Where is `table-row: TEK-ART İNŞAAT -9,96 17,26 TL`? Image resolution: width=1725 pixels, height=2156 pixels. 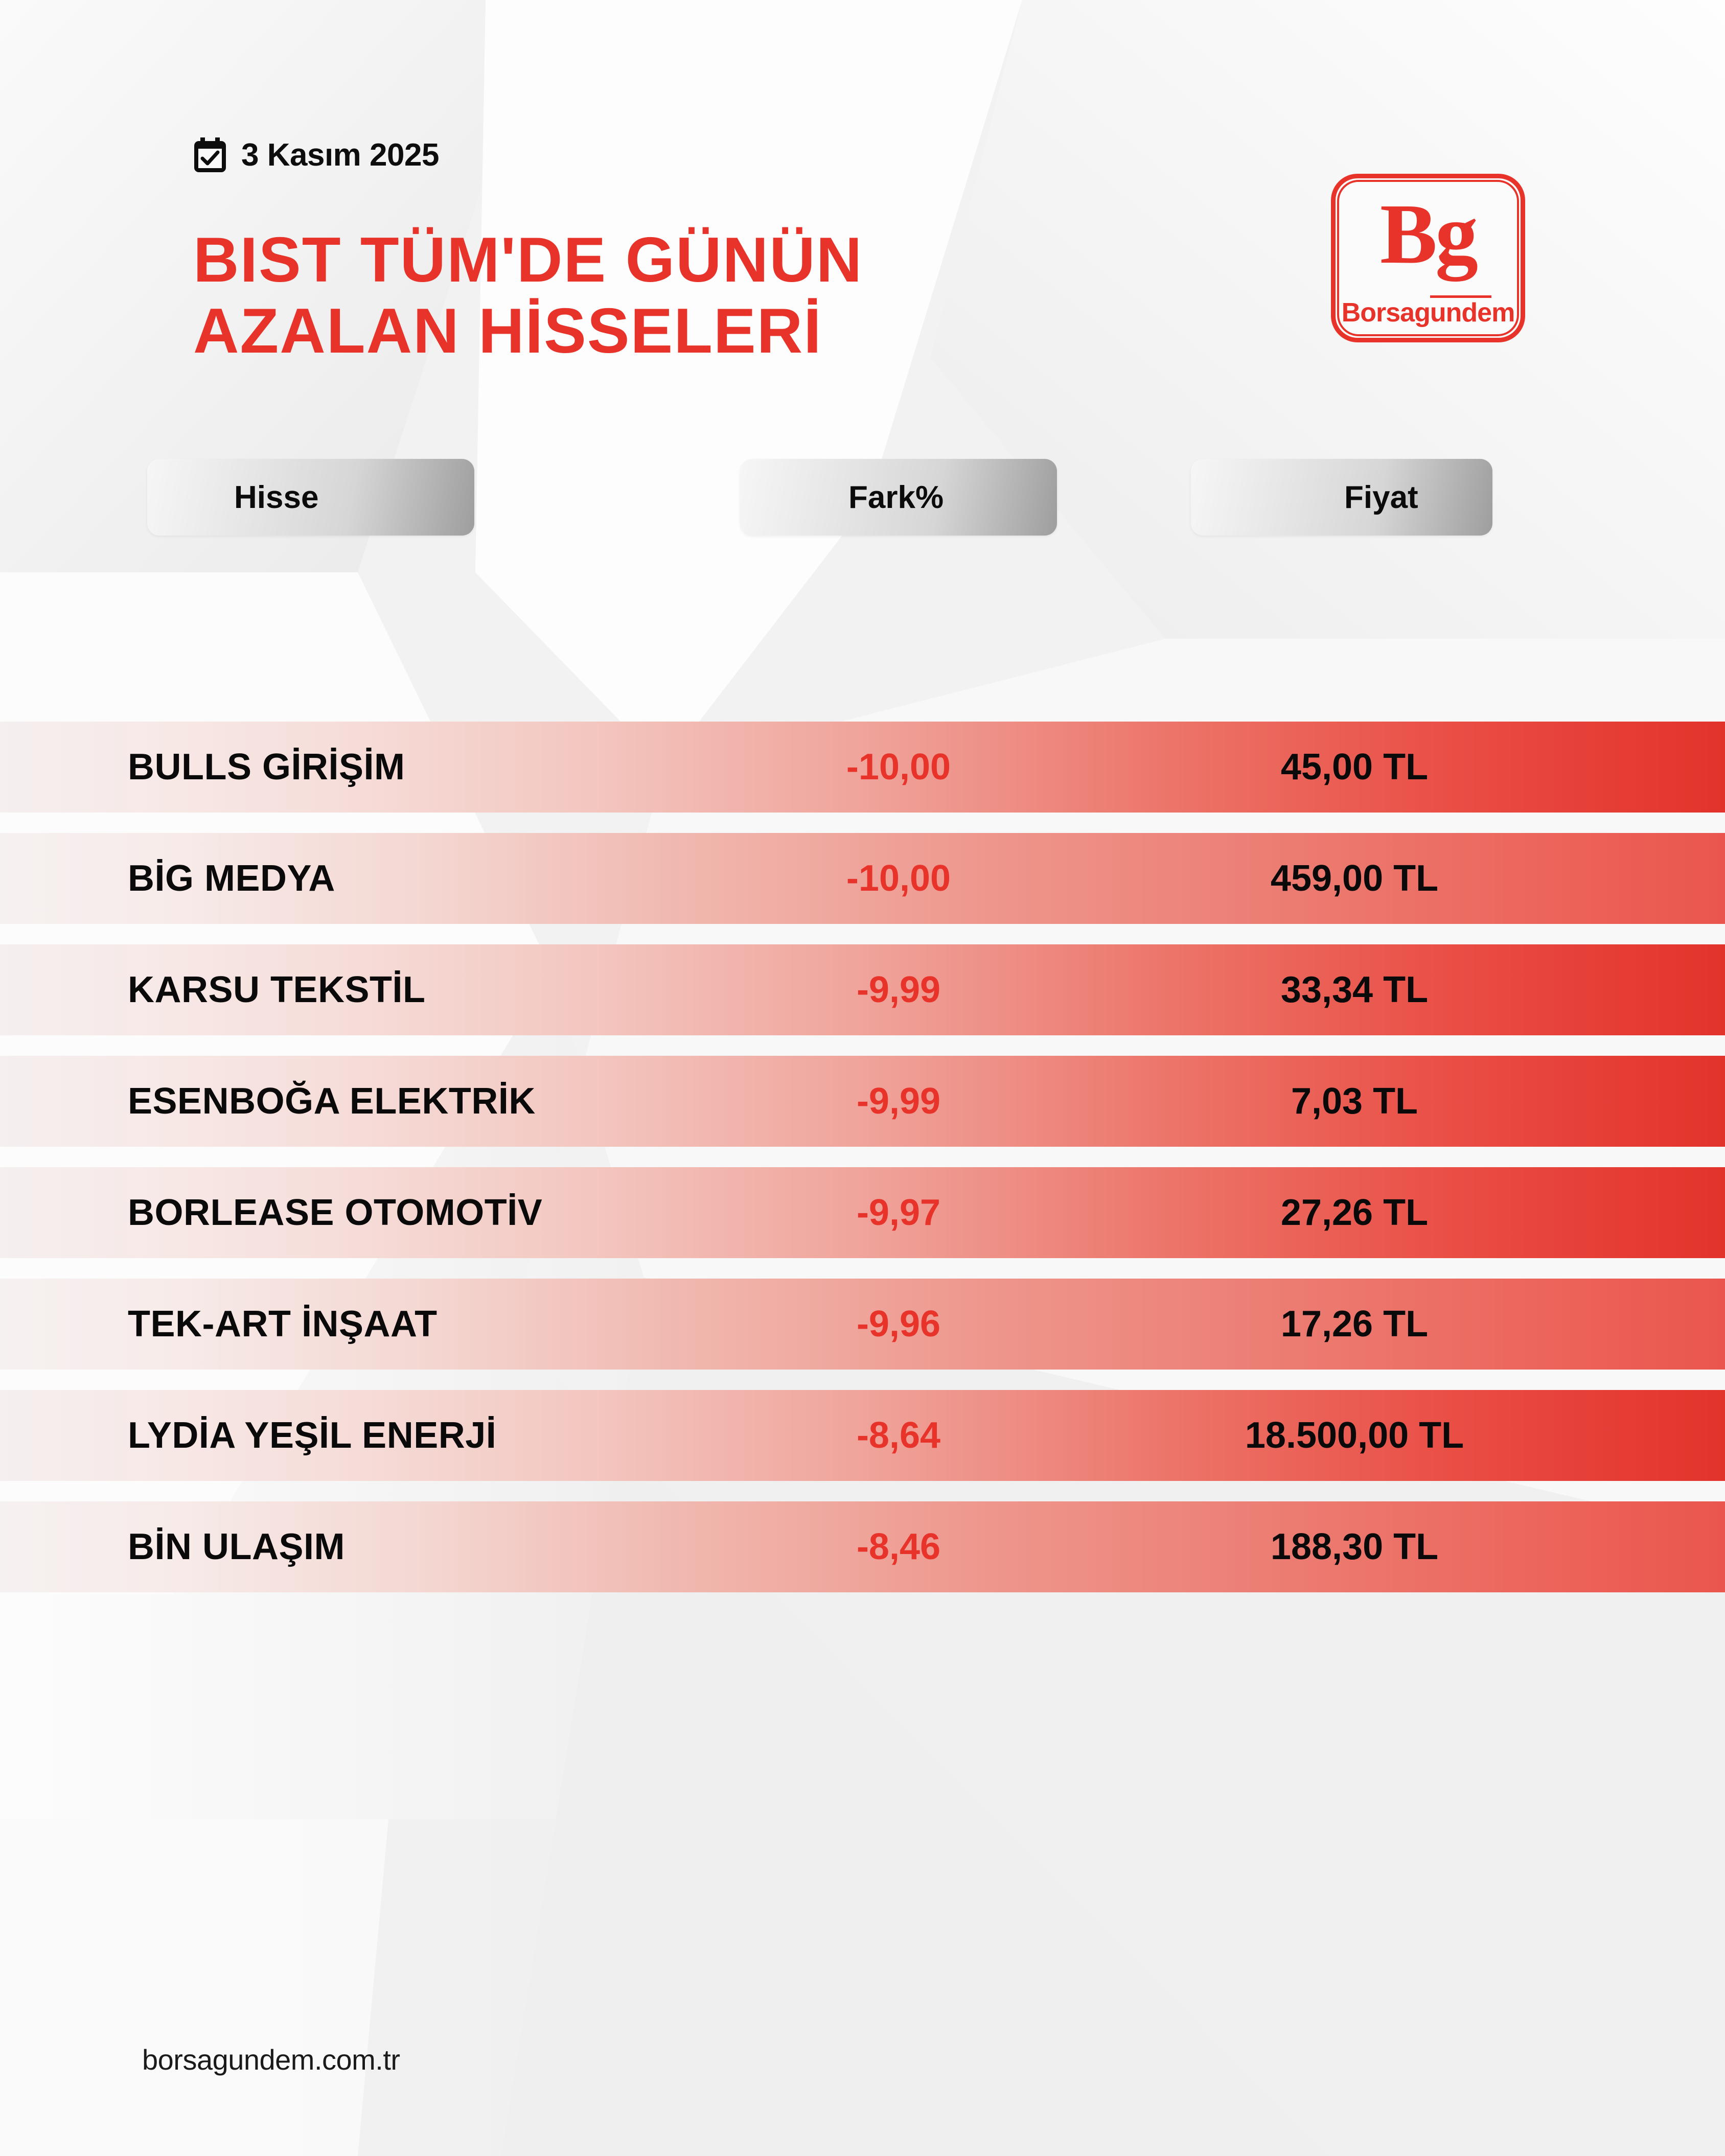
table-row: TEK-ART İNŞAAT -9,96 17,26 TL is located at coordinates (862, 1324).